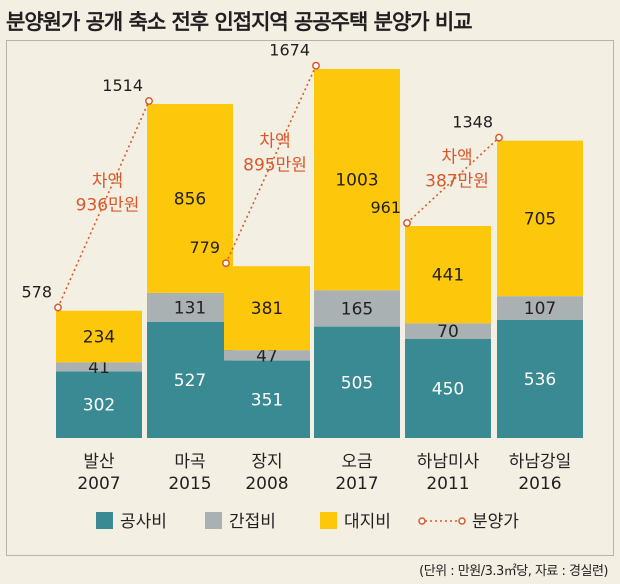 The height and width of the screenshot is (584, 620). I want to click on bar-value-label: 302, so click(99, 406).